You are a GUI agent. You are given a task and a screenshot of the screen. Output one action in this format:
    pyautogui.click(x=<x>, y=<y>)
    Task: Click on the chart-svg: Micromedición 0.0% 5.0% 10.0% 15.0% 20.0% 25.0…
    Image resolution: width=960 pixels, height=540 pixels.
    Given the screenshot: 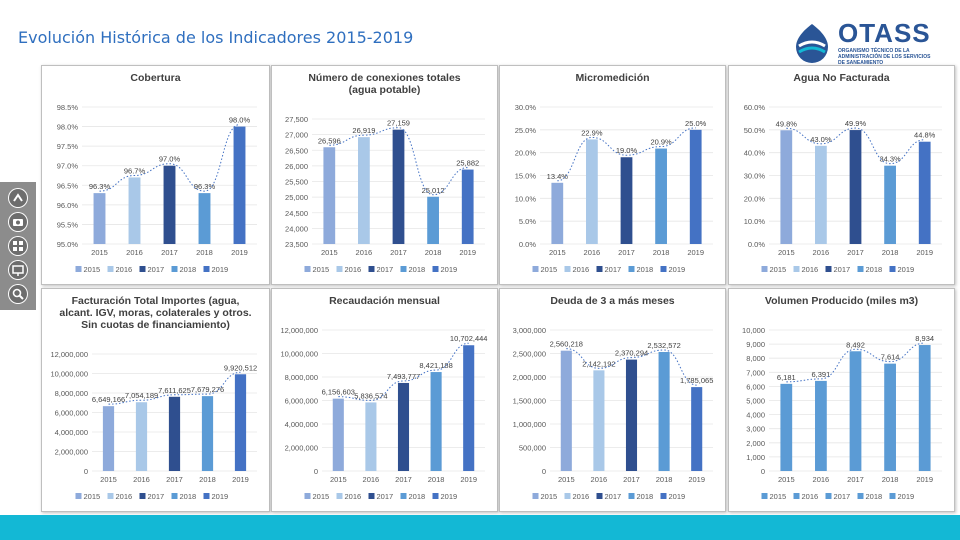 What is the action you would take?
    pyautogui.click(x=614, y=173)
    